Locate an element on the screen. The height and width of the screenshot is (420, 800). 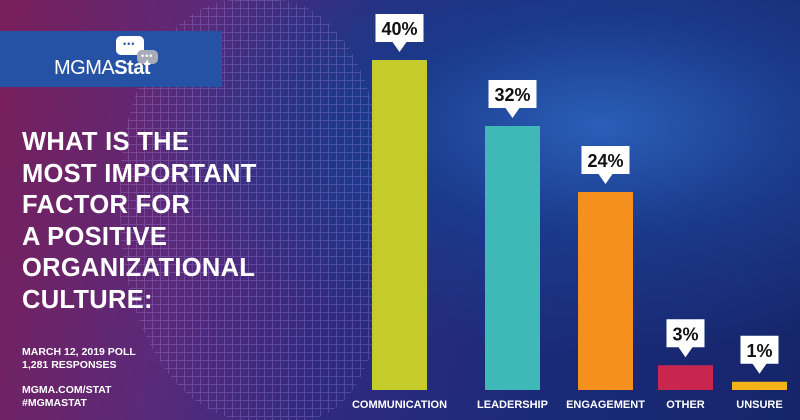
links: MGMA.COM/STAT #MGMASTAT is located at coordinates (66, 396).